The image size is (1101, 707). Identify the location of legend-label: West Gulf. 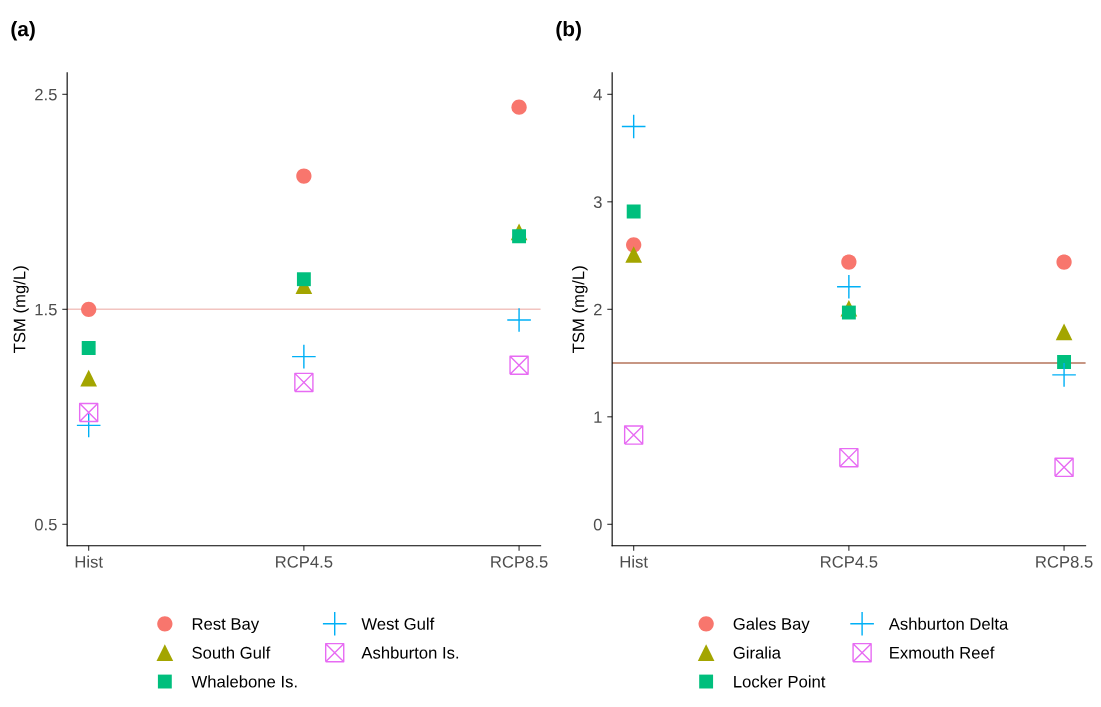
(398, 623).